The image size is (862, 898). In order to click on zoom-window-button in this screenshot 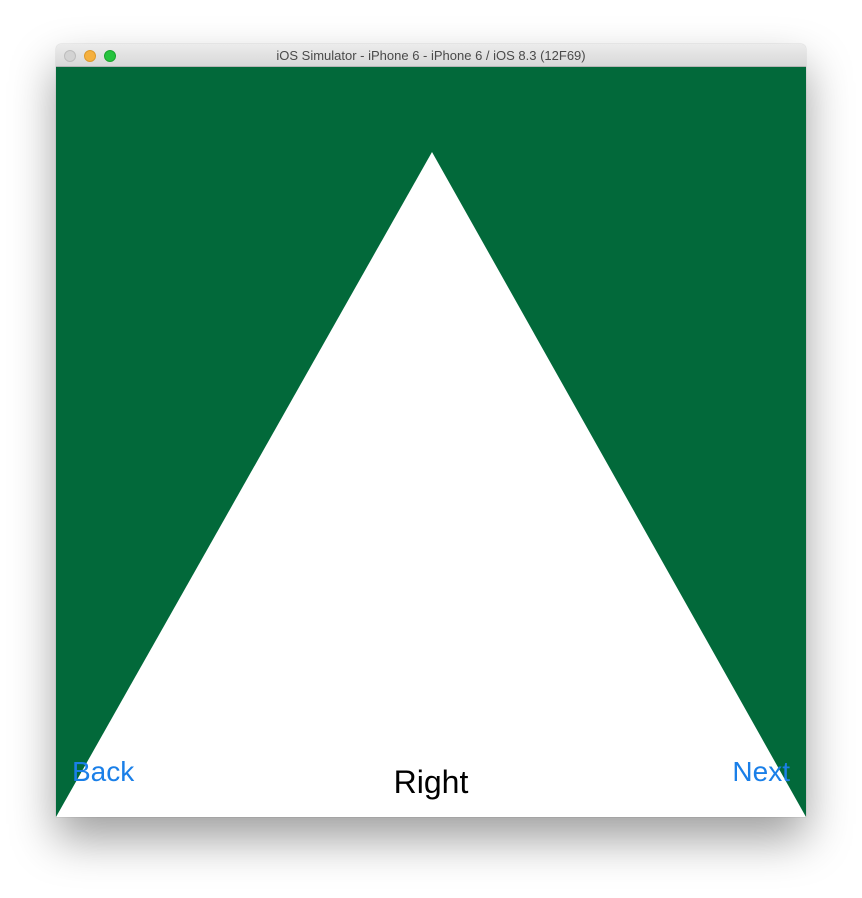, I will do `click(110, 56)`.